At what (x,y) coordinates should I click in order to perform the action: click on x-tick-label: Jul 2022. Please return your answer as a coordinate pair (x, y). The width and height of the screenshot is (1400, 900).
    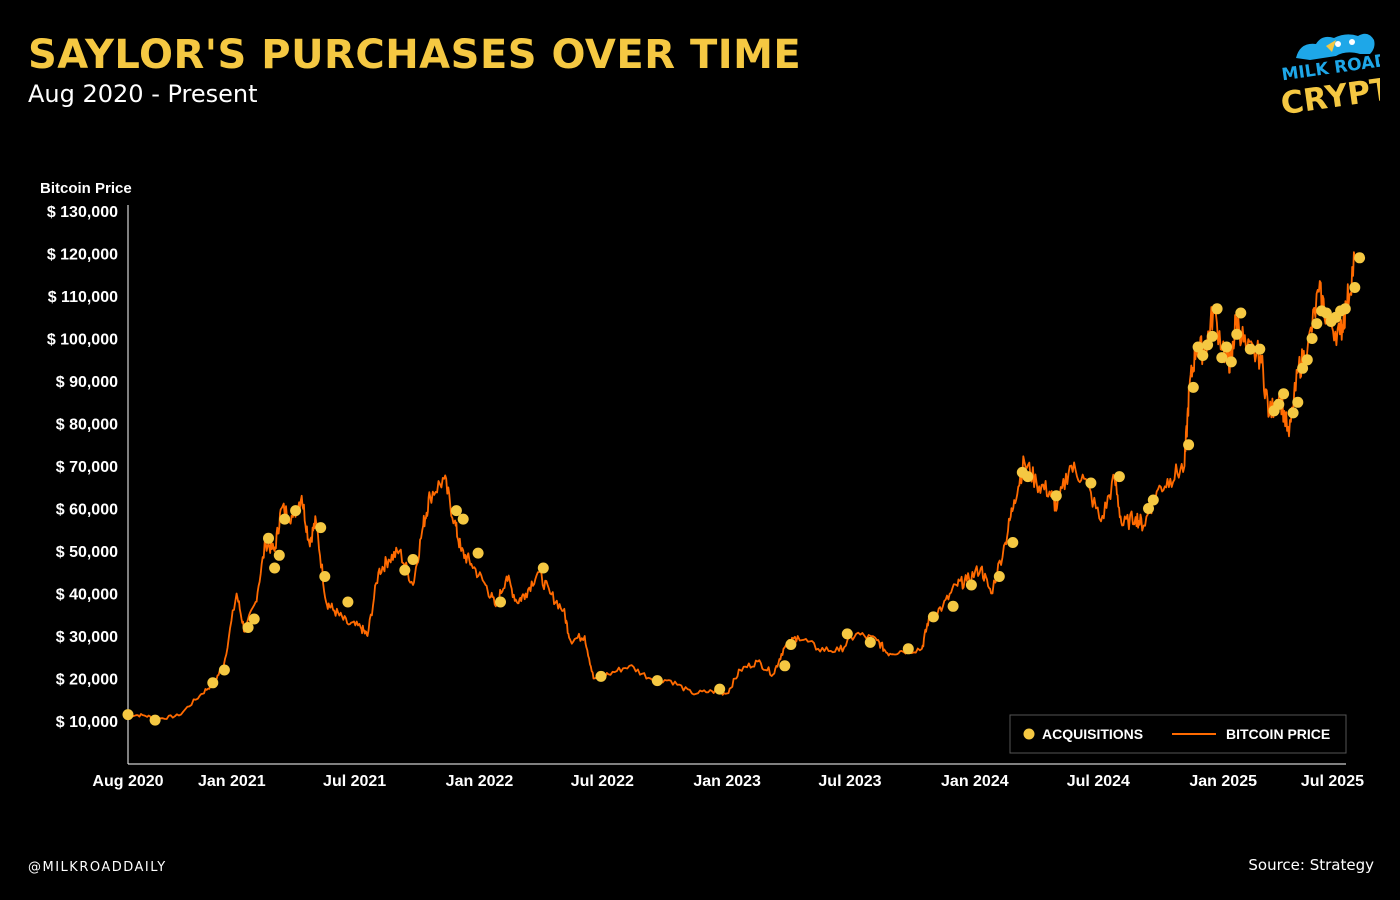
    Looking at the image, I should click on (602, 781).